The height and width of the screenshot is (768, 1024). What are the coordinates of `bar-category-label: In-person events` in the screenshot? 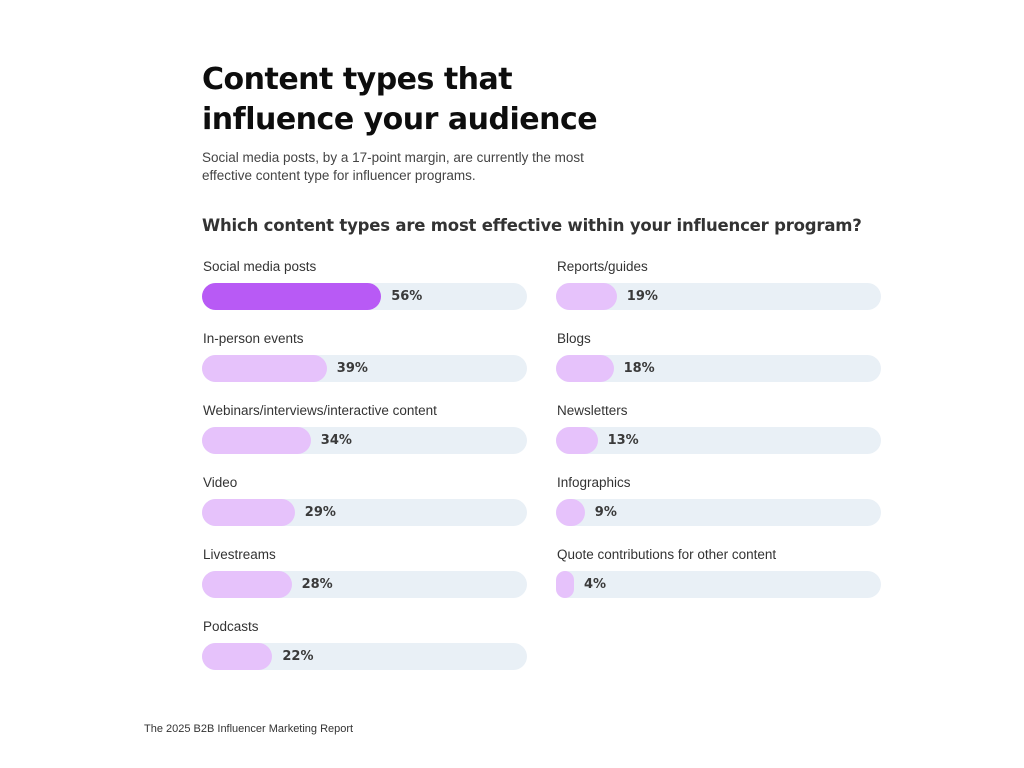 It's located at (253, 338).